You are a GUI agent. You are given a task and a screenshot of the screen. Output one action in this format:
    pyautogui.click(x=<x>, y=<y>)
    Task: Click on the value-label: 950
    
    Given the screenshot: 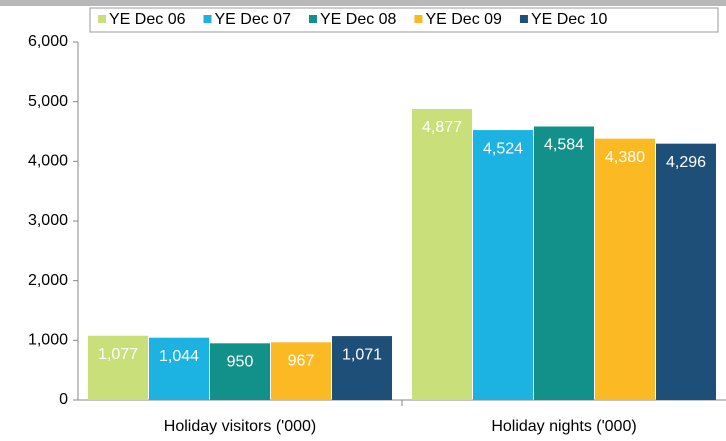 What is the action you would take?
    pyautogui.click(x=240, y=362)
    